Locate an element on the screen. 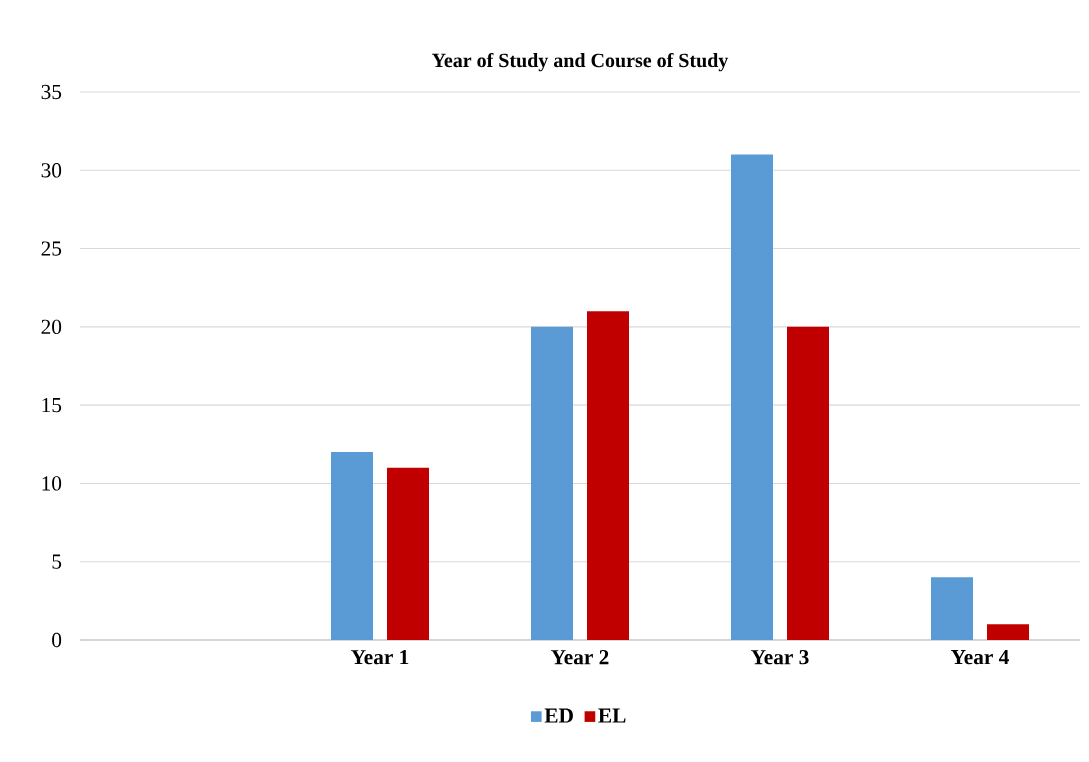 This screenshot has height=762, width=1089. x-tick-label: Year 2 is located at coordinates (580, 657).